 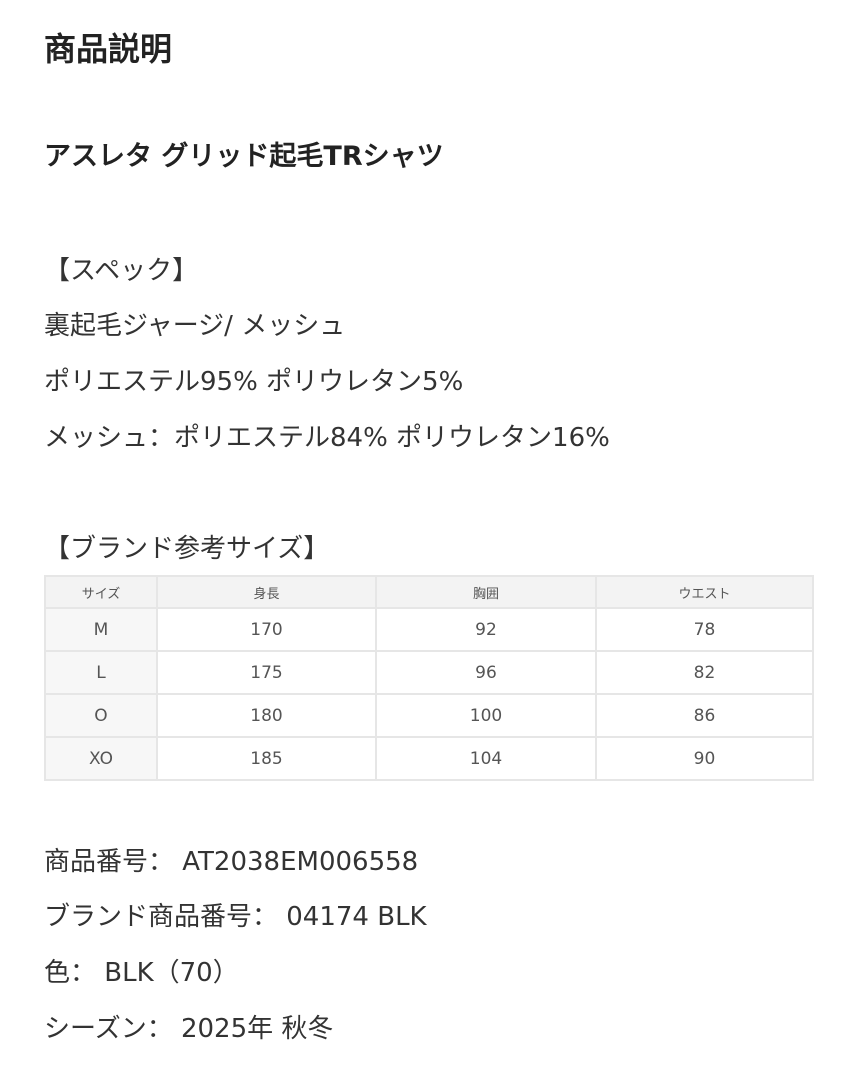 I want to click on cell: 96, so click(x=486, y=672).